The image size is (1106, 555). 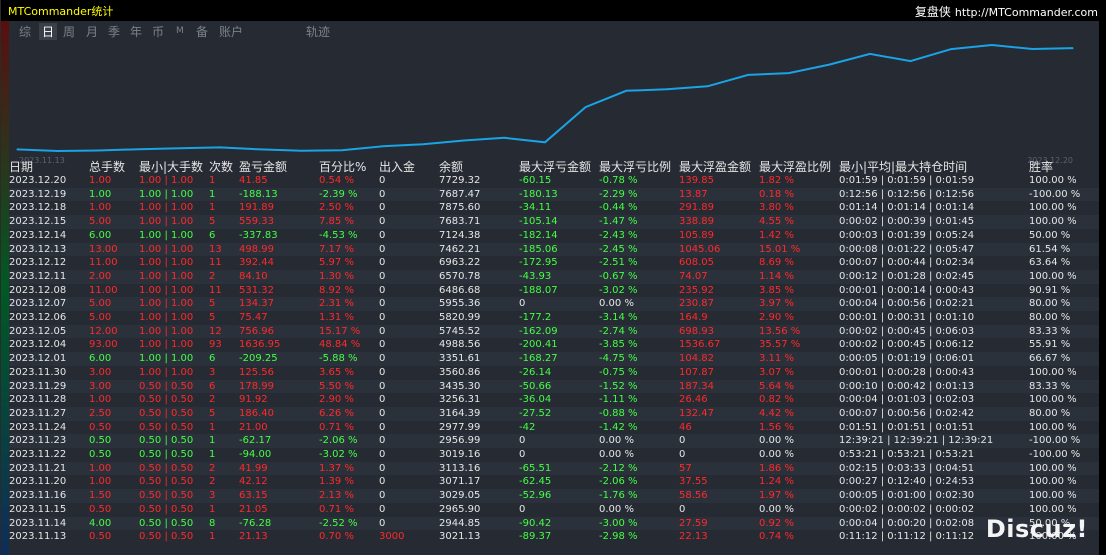 What do you see at coordinates (263, 167) in the screenshot?
I see `column-header: 盈亏金额` at bounding box center [263, 167].